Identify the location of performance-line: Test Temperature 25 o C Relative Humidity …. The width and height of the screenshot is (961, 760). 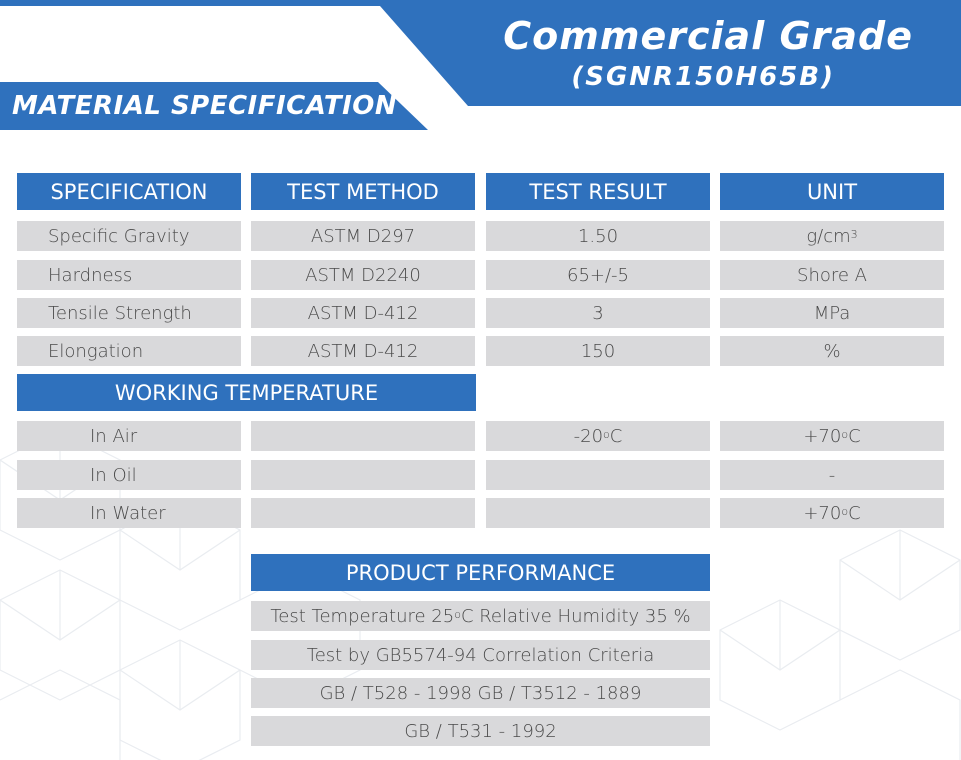
(480, 616).